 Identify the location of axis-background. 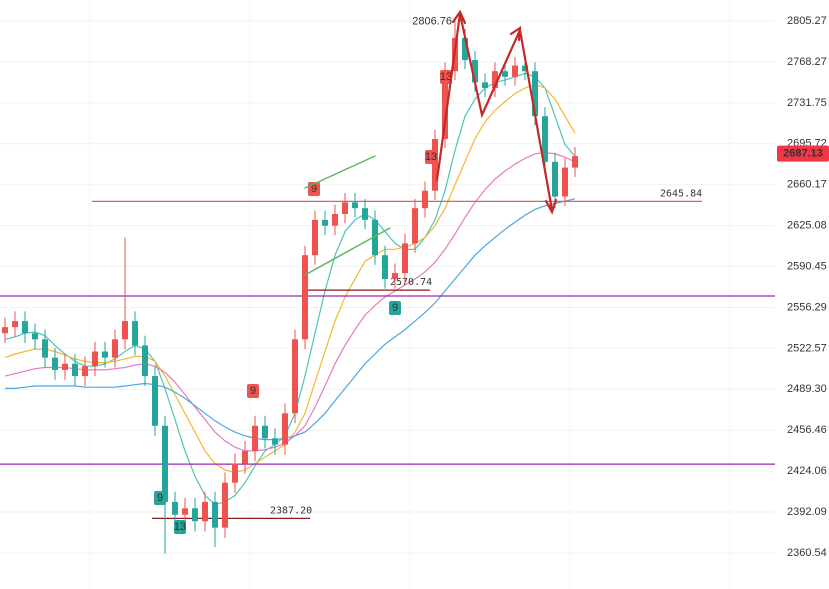
(802, 294).